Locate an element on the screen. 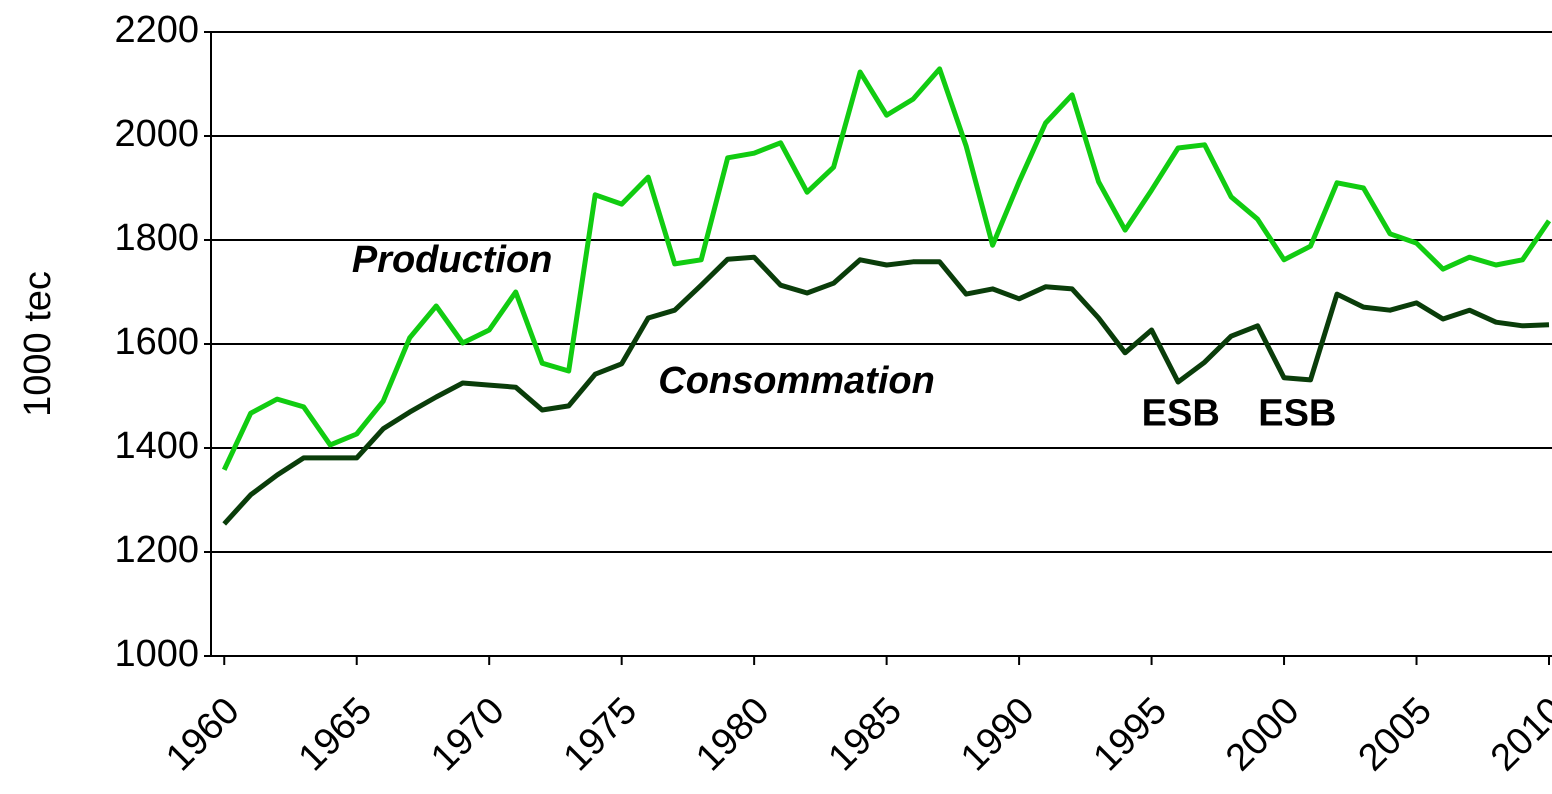 This screenshot has width=1552, height=794. y-axis-label: 1000 tec is located at coordinates (38, 344).